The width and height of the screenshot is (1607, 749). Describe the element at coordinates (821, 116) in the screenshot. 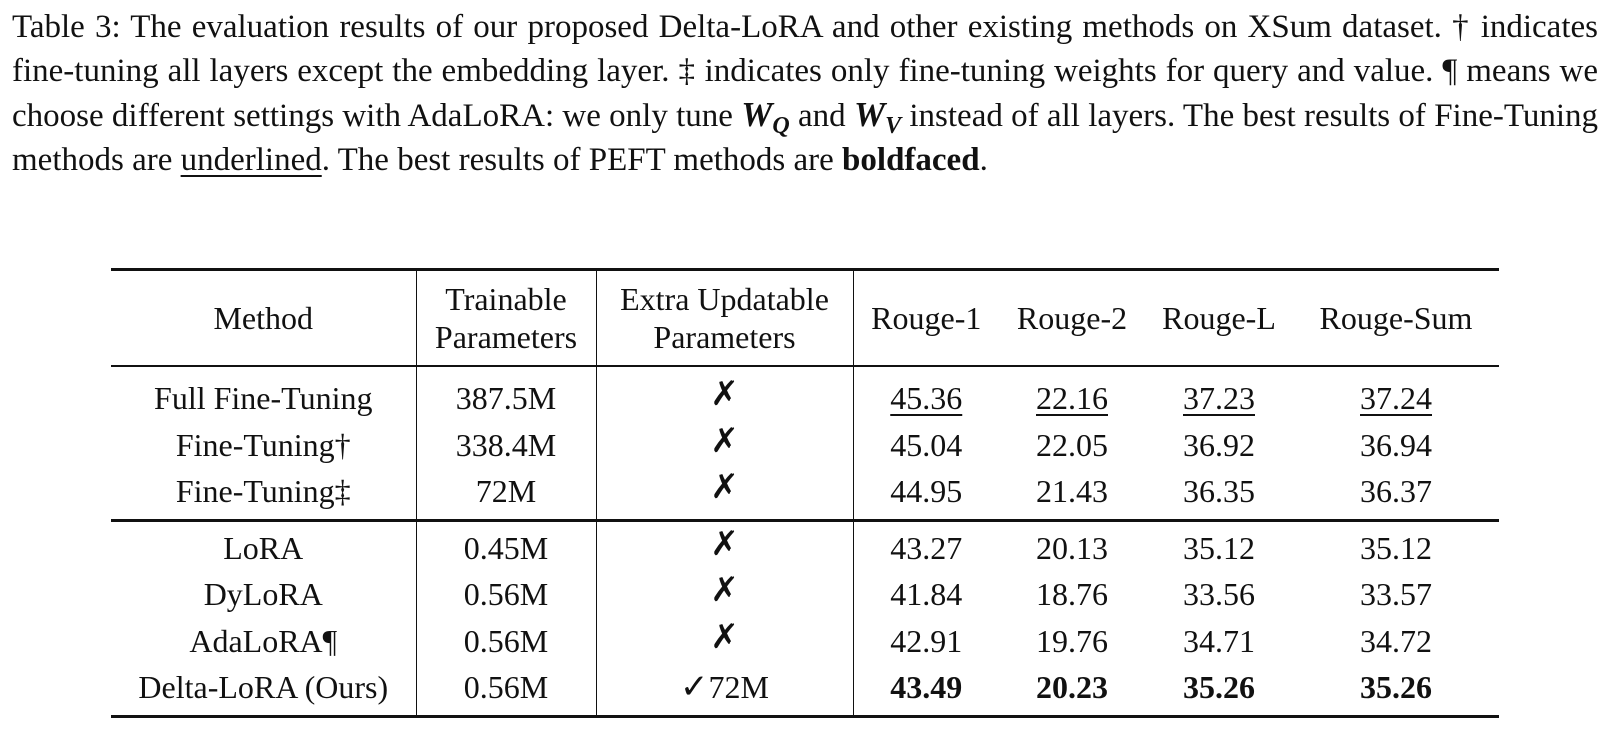

I see `caption-text: and` at that location.